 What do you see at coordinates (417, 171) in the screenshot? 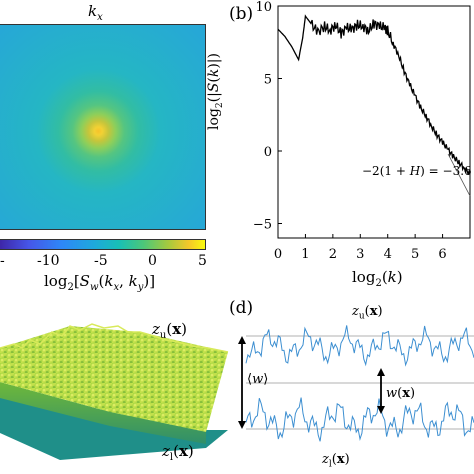
I see `slope-annotation: −2(1 + H) = −3.6` at bounding box center [417, 171].